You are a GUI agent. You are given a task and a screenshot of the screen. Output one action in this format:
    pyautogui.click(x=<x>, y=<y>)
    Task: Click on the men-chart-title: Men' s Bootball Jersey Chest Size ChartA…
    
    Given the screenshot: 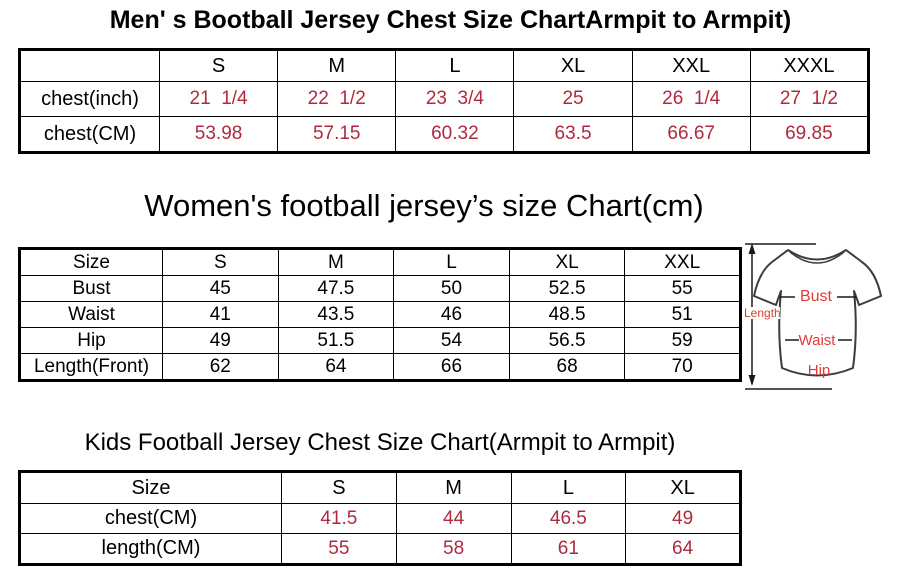 What is the action you would take?
    pyautogui.click(x=450, y=20)
    